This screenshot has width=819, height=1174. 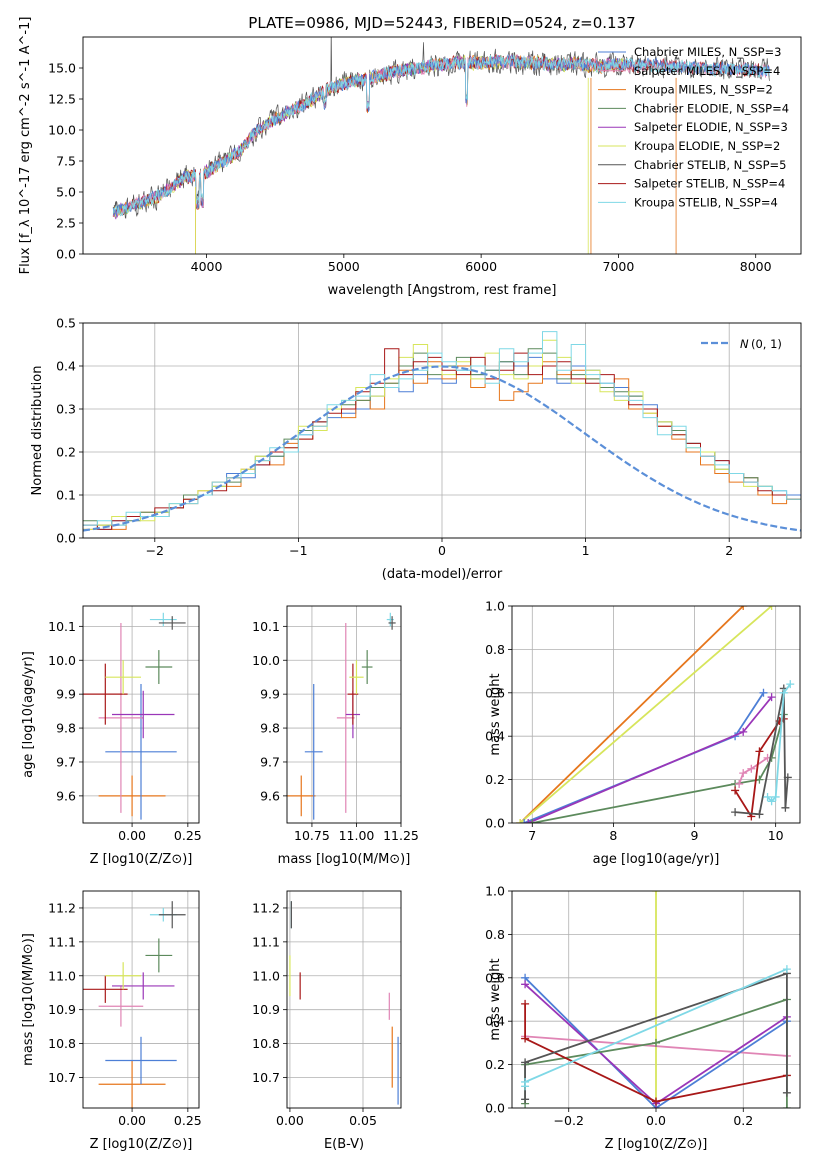 What do you see at coordinates (66, 495) in the screenshot?
I see `y-tick-label: 0.1` at bounding box center [66, 495].